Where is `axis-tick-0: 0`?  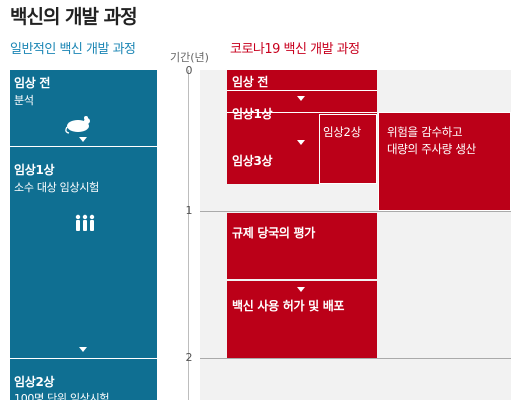
axis-tick-0: 0 is located at coordinates (189, 70).